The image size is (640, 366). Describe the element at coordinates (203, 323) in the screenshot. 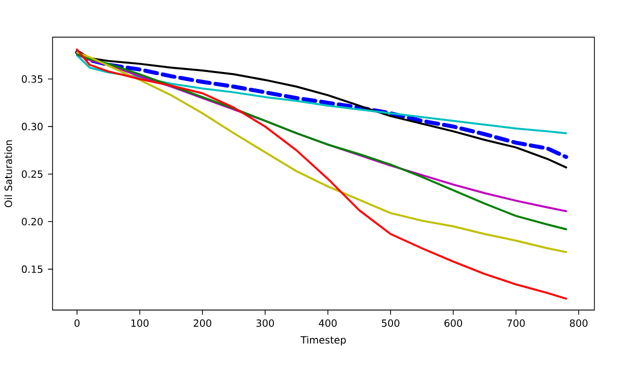

I see `x-tick-label: 200` at that location.